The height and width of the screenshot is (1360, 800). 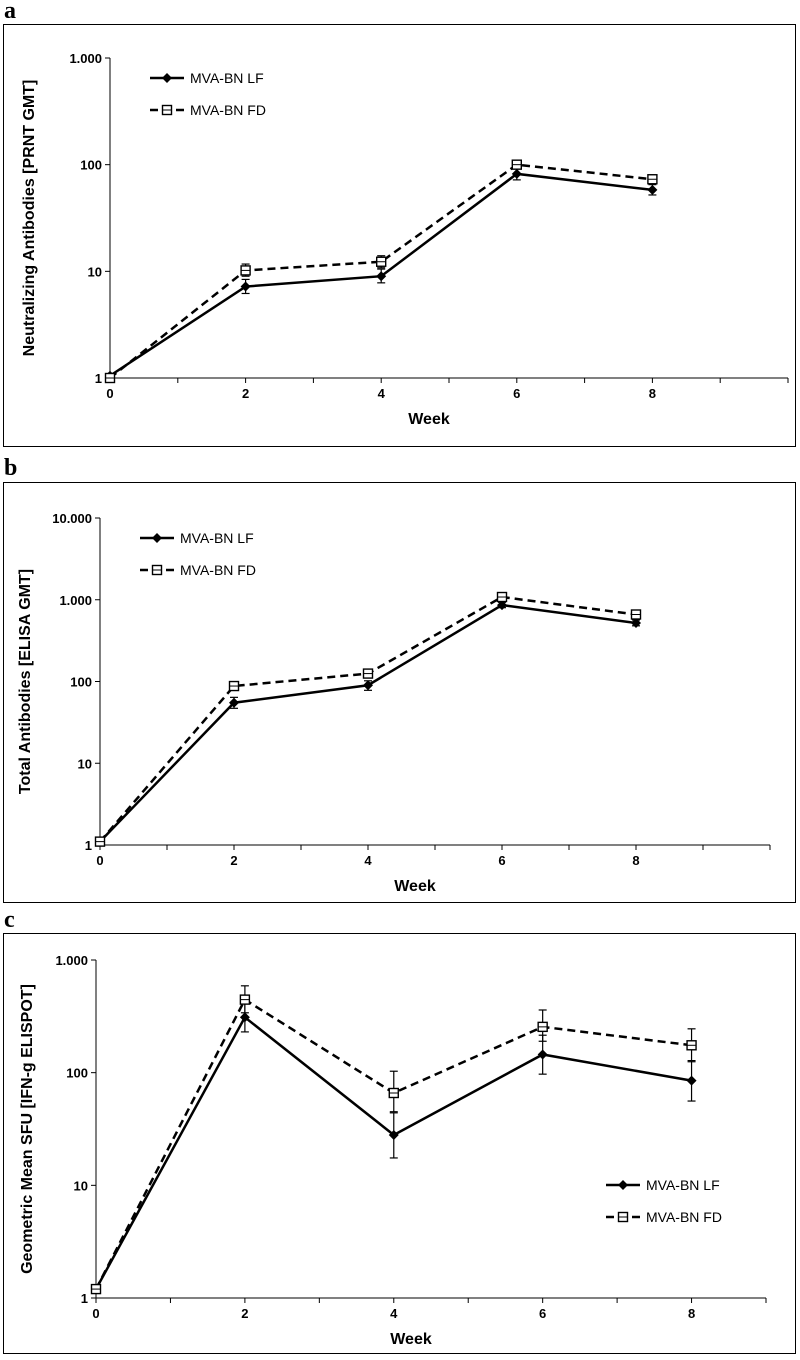 What do you see at coordinates (81, 1185) in the screenshot?
I see `panel-c-y-tick-label: 10` at bounding box center [81, 1185].